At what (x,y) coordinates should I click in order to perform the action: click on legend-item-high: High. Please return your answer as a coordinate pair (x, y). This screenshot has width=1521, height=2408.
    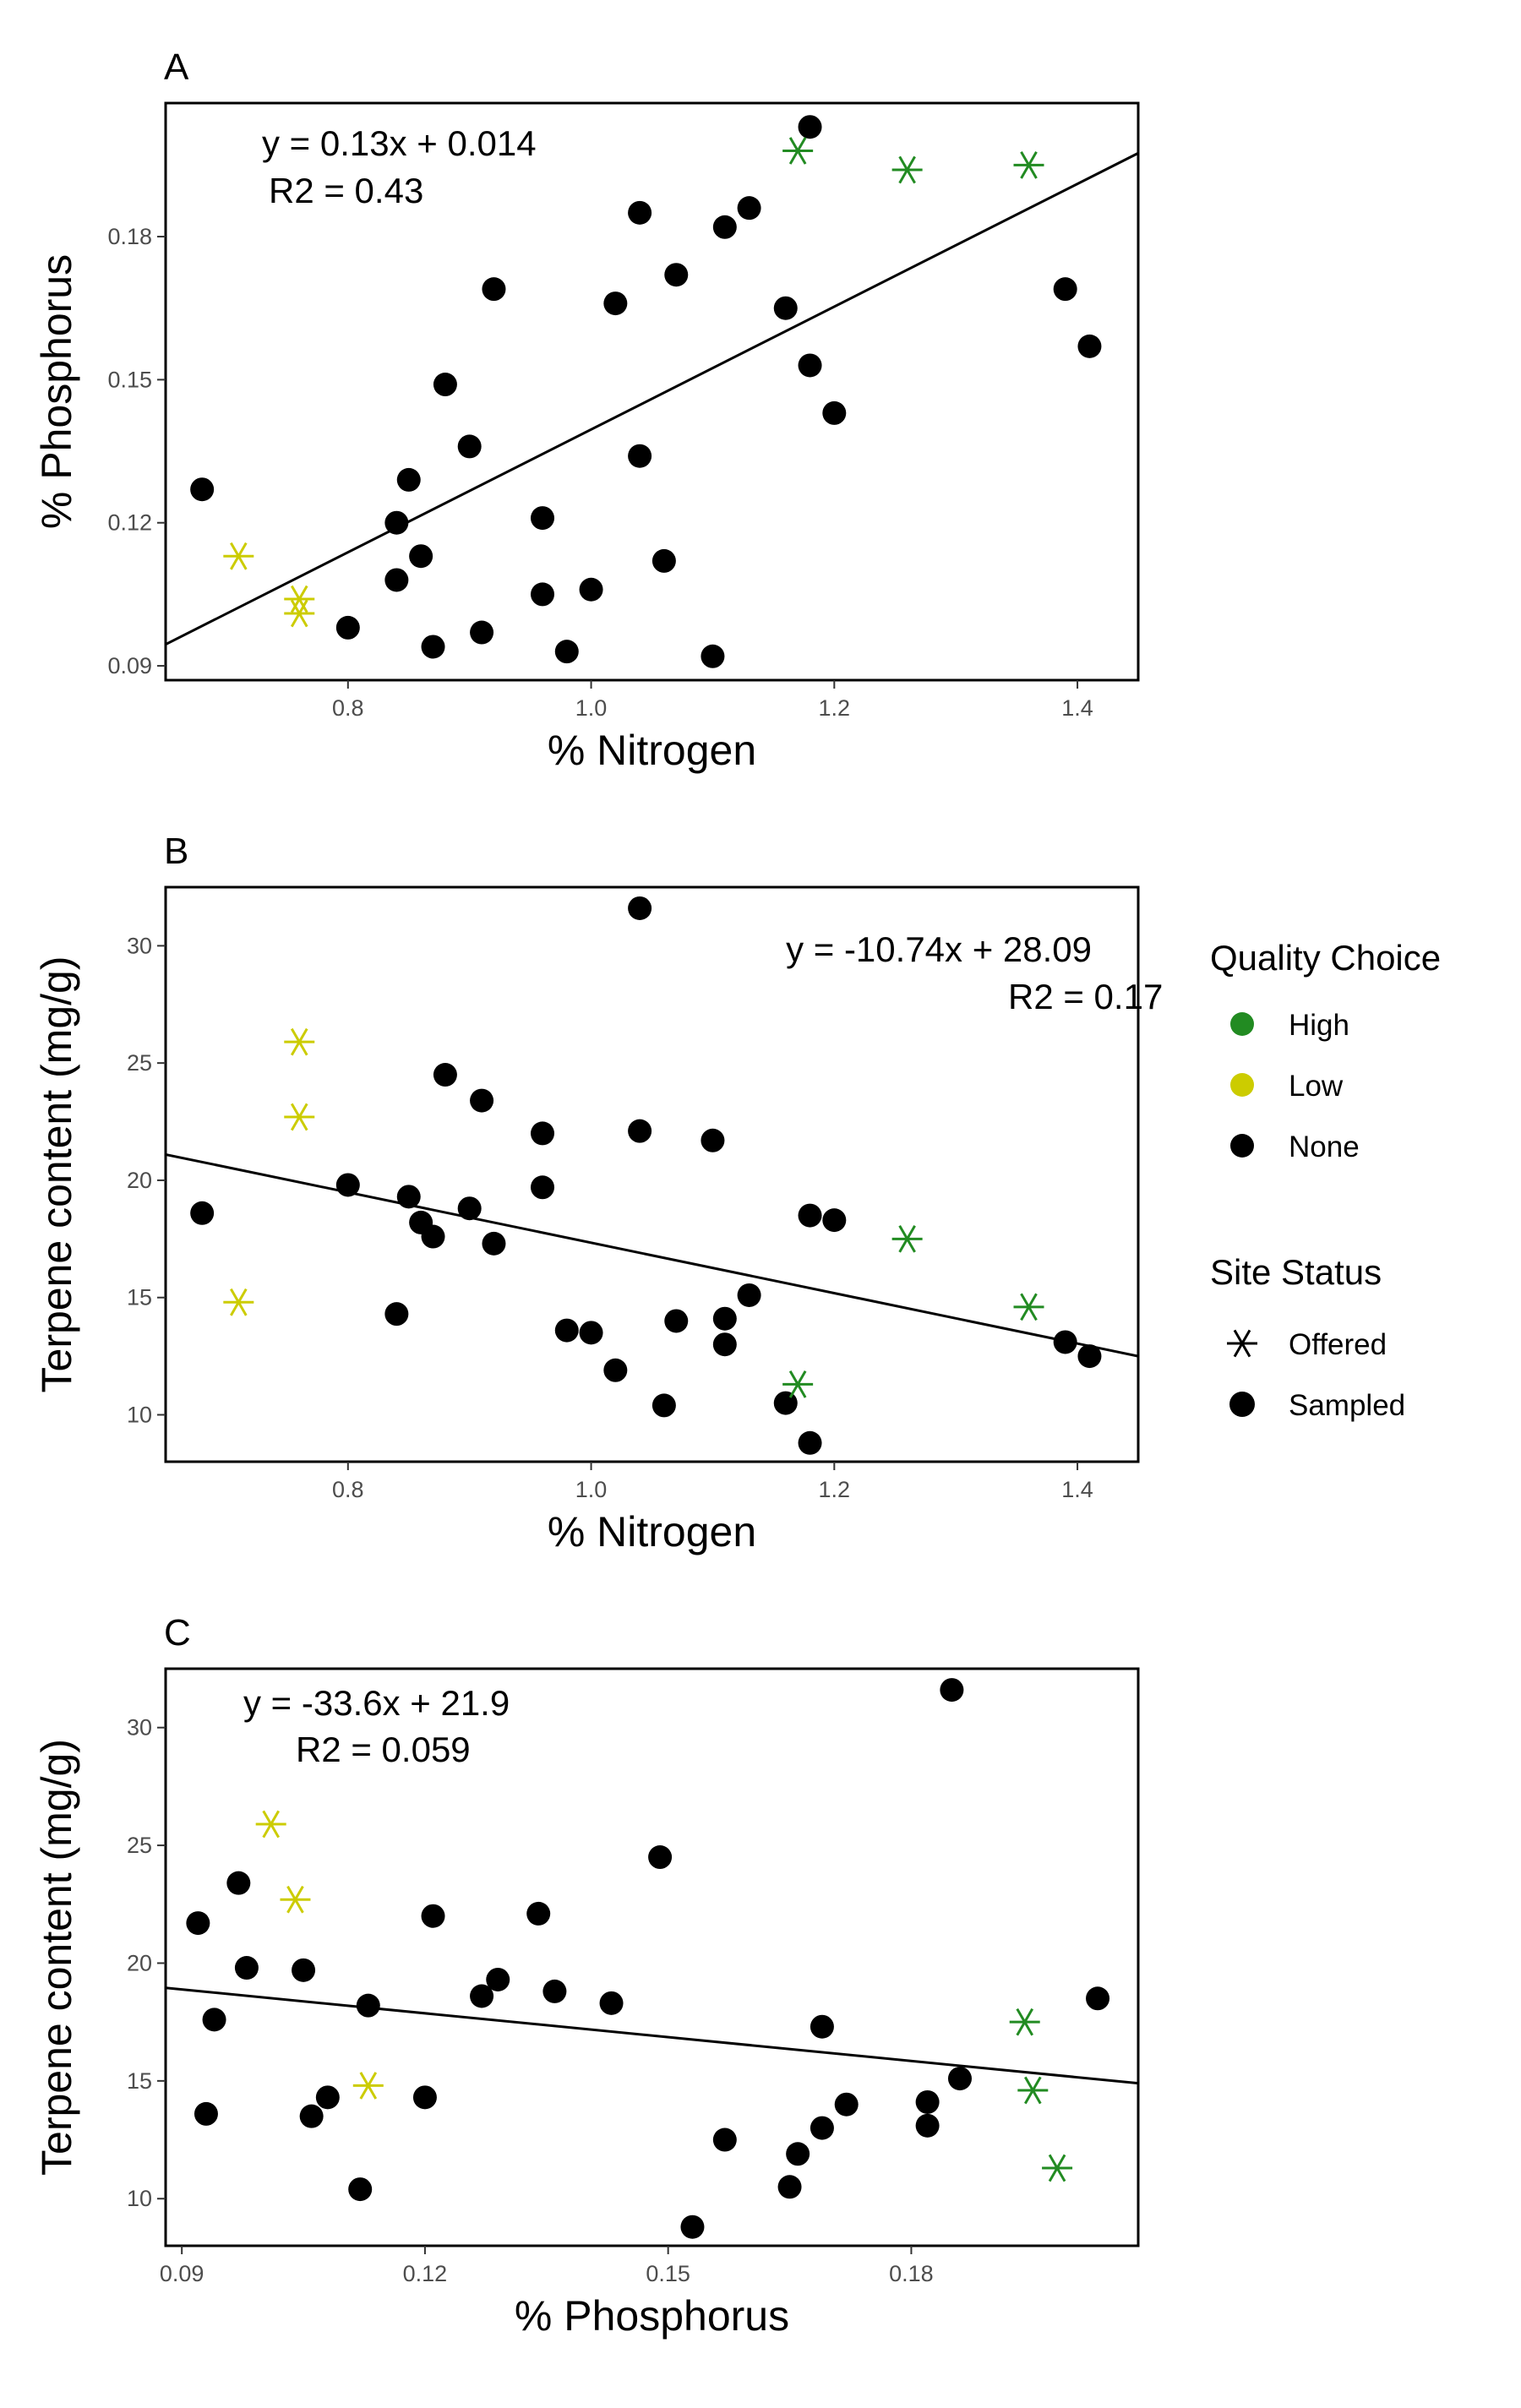
    Looking at the image, I should click on (1289, 1025).